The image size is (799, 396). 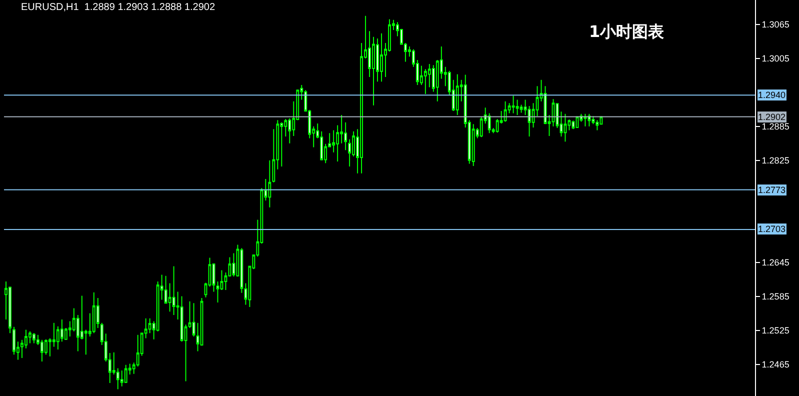 What do you see at coordinates (772, 190) in the screenshot?
I see `ref-line-label: 1.2773` at bounding box center [772, 190].